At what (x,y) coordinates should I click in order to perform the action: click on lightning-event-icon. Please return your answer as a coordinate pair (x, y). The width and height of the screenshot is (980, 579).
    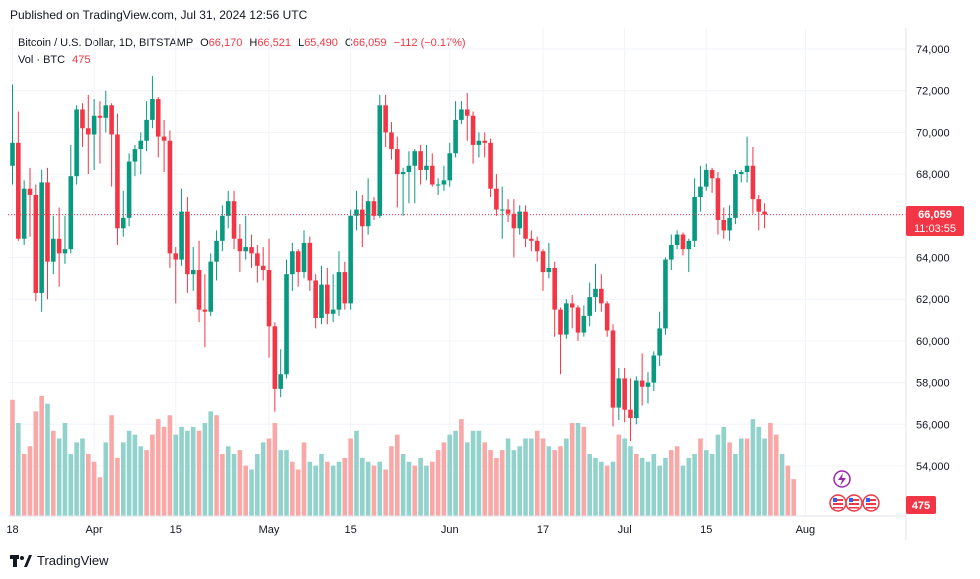
    Looking at the image, I should click on (842, 479).